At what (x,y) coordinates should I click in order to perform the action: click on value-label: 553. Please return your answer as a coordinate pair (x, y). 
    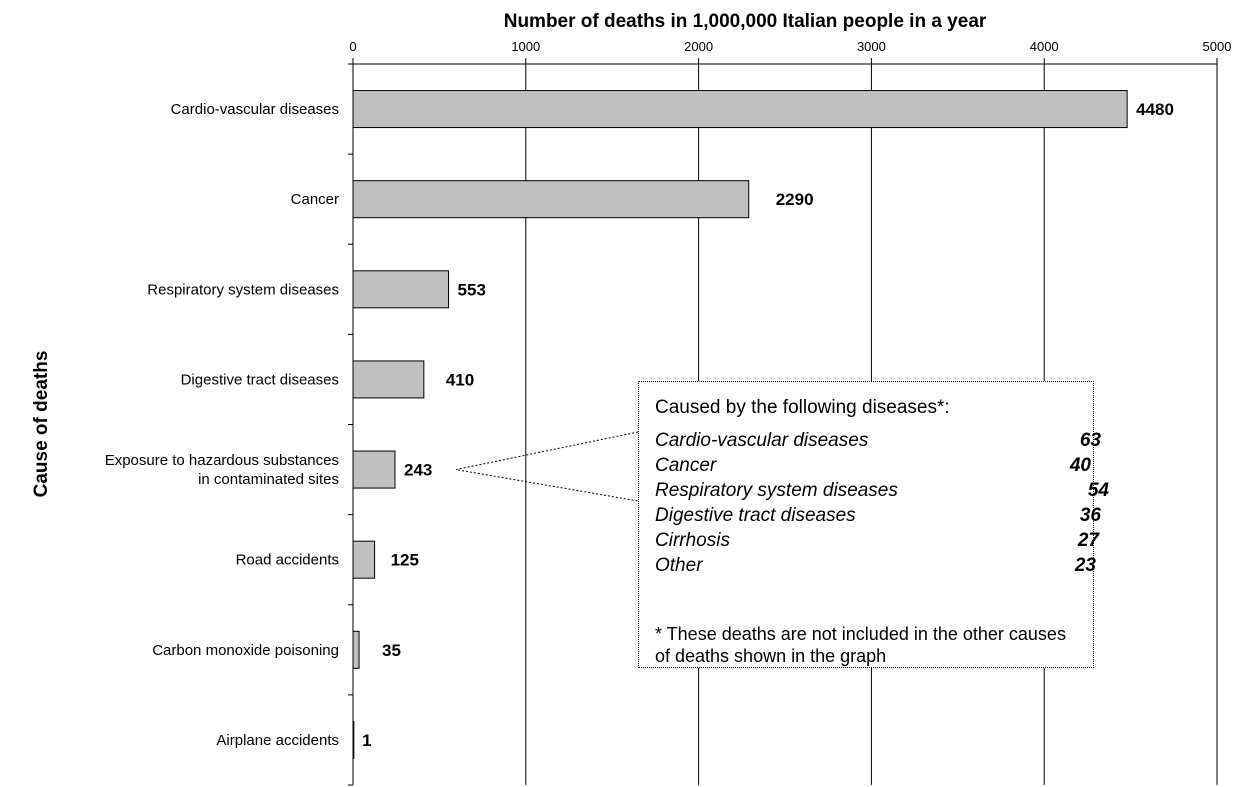
    Looking at the image, I should click on (472, 289).